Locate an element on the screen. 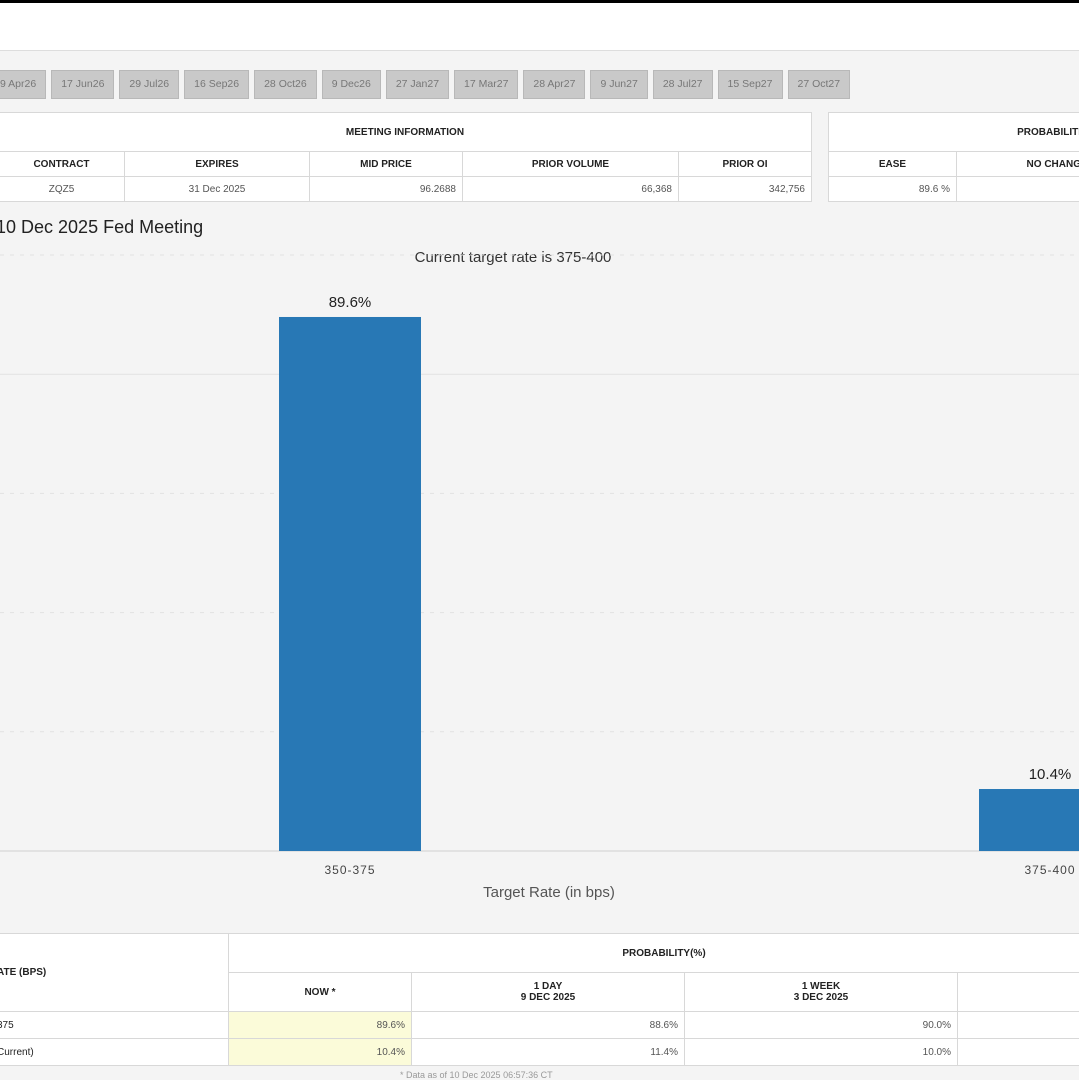  header-contract: CONTRACT is located at coordinates (62, 164).